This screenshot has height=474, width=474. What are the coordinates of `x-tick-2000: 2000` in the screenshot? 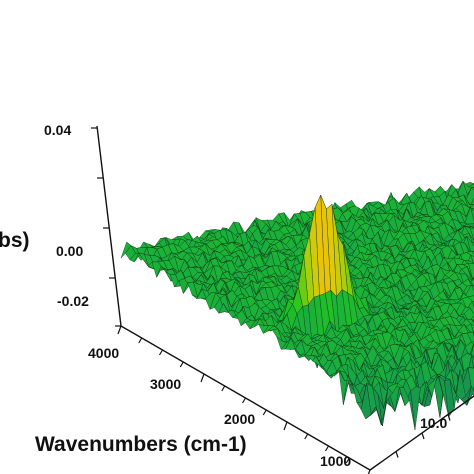 It's located at (239, 419).